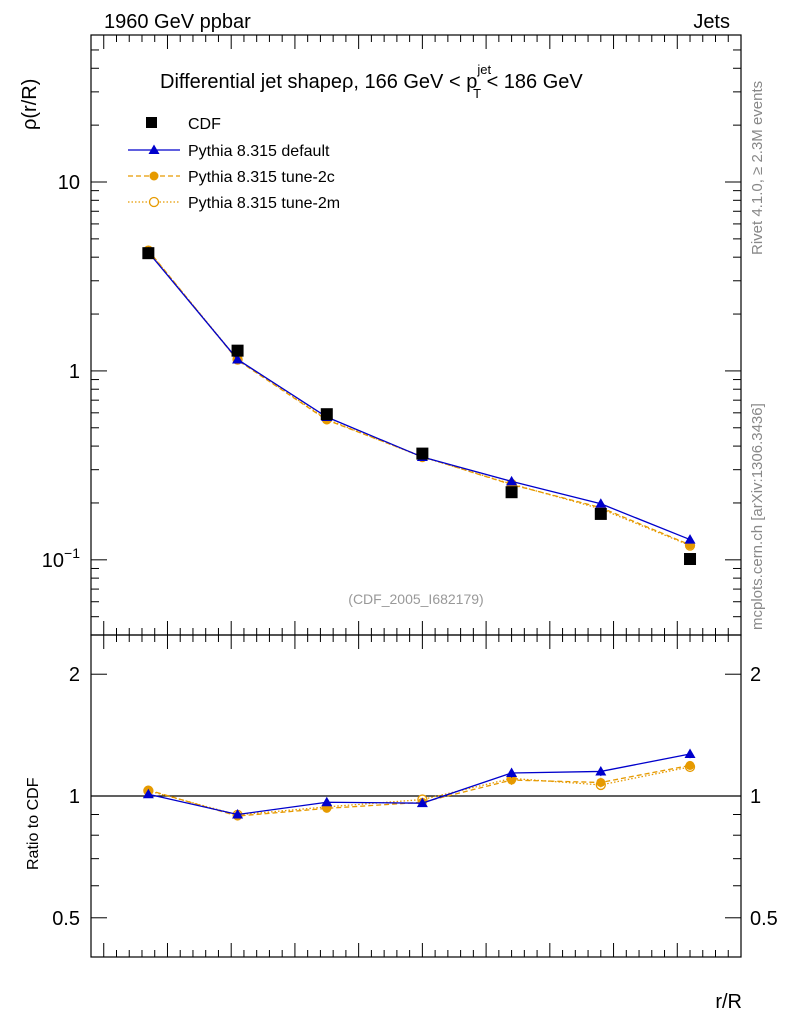  I want to click on header-right: Jets, so click(711, 22).